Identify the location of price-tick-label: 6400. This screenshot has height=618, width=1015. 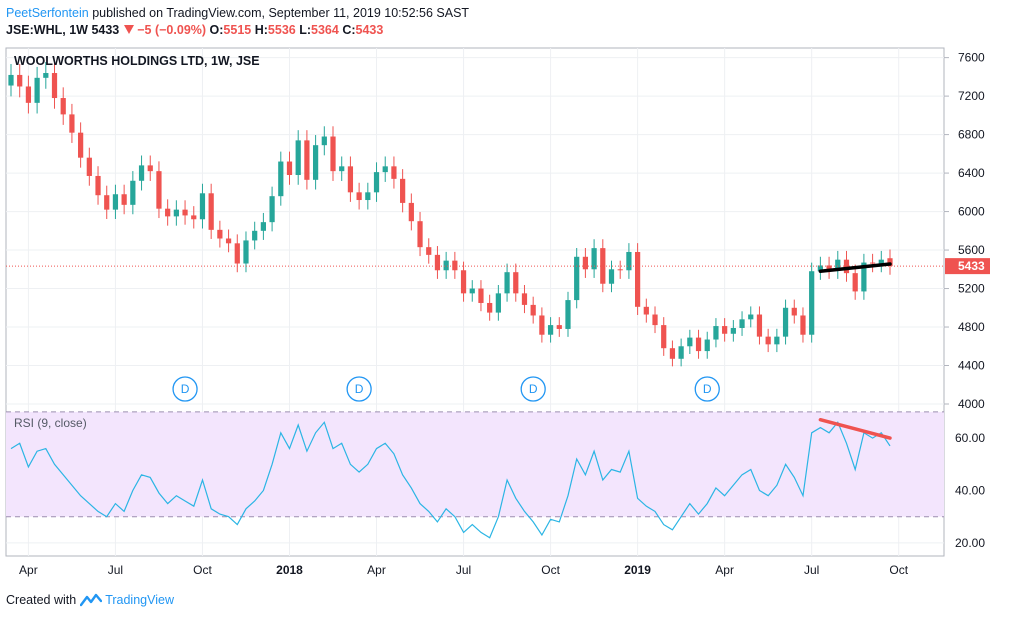
(971, 173).